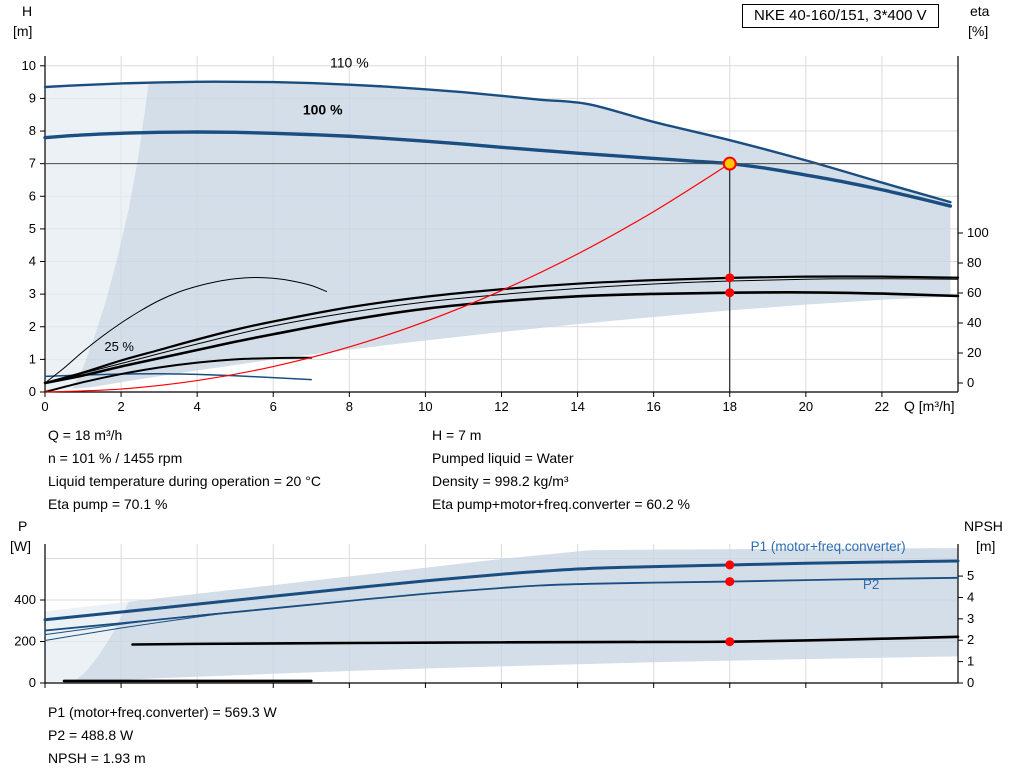 The height and width of the screenshot is (781, 1024). Describe the element at coordinates (730, 278) in the screenshot. I see `eta-pump-point` at that location.